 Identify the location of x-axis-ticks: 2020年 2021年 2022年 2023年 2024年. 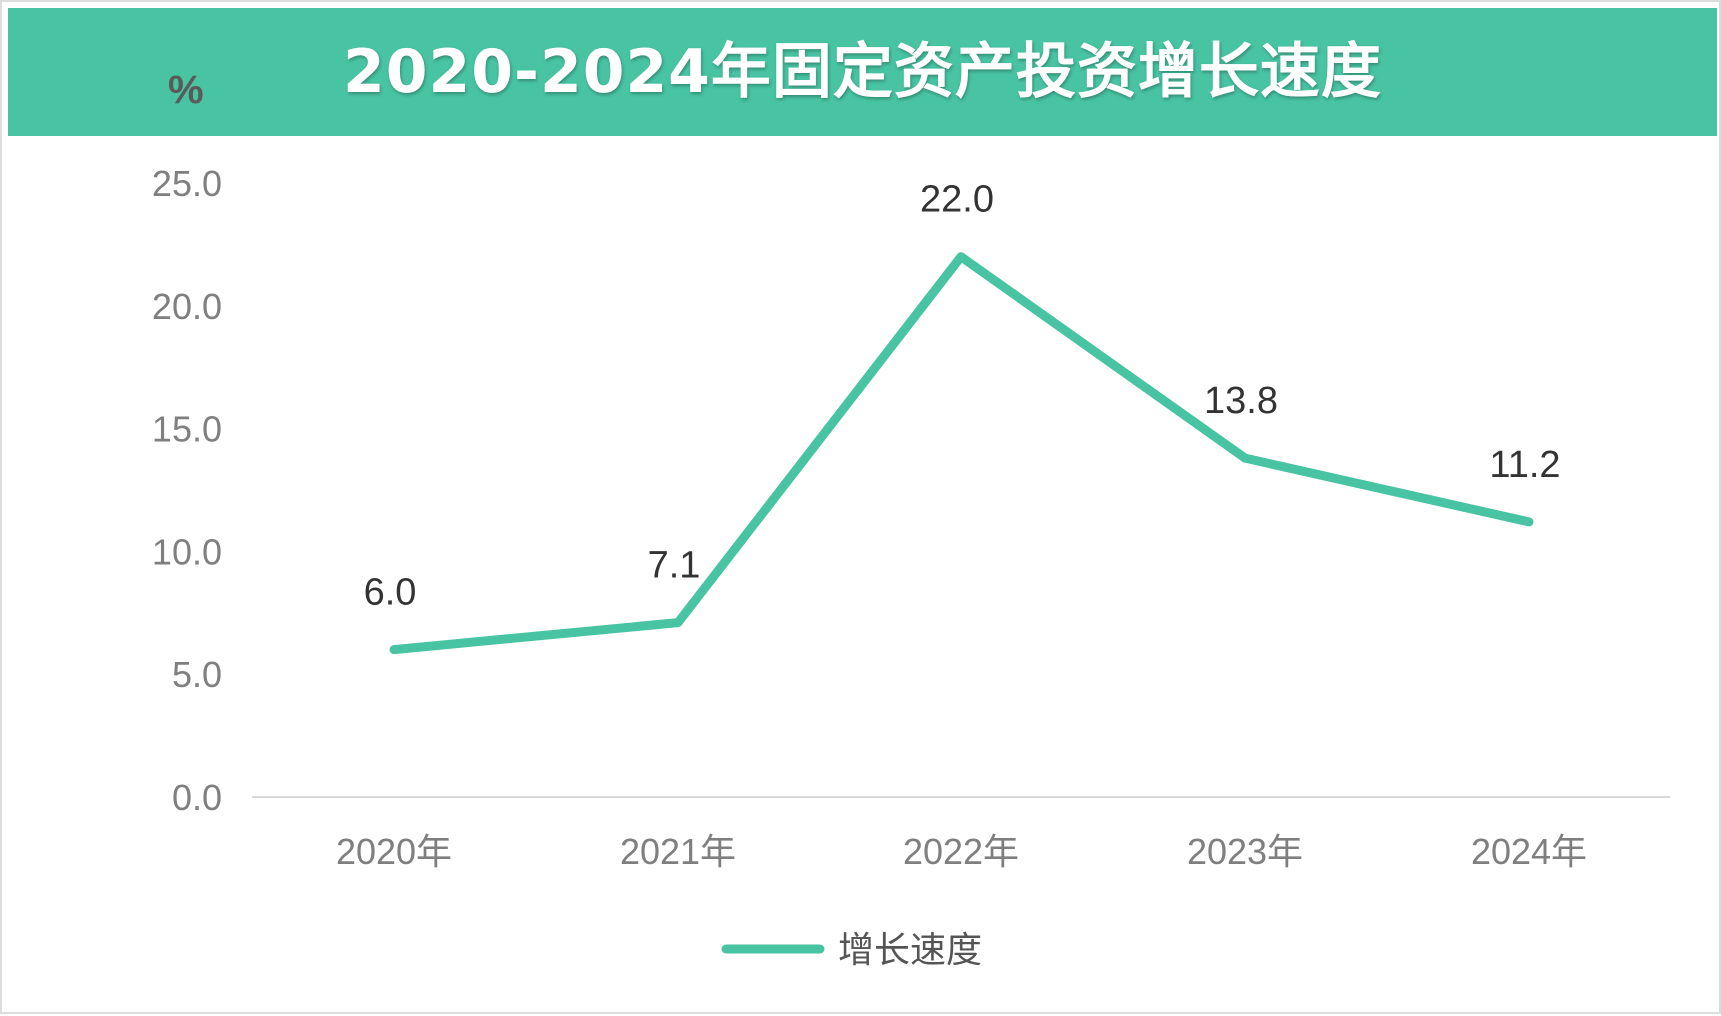
(961, 851).